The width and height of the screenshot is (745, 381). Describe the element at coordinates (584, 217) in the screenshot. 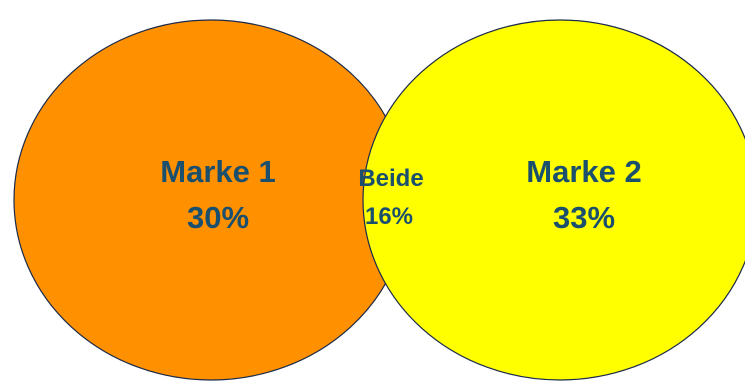

I see `value-marke-2: 33%` at that location.